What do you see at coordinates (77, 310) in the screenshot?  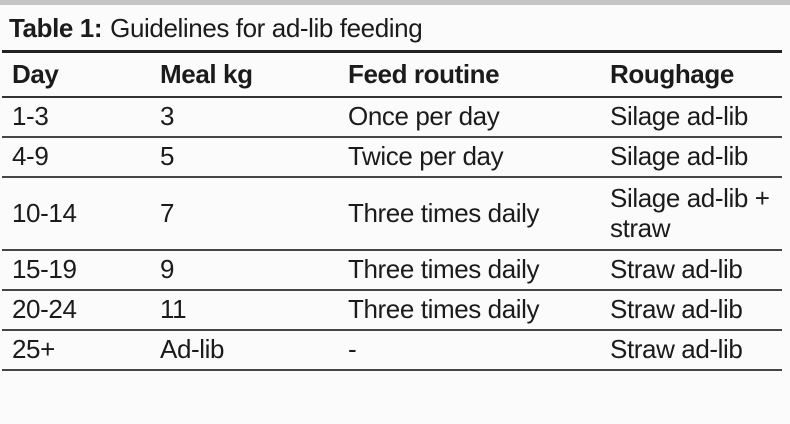 I see `cell-day: 20-24` at bounding box center [77, 310].